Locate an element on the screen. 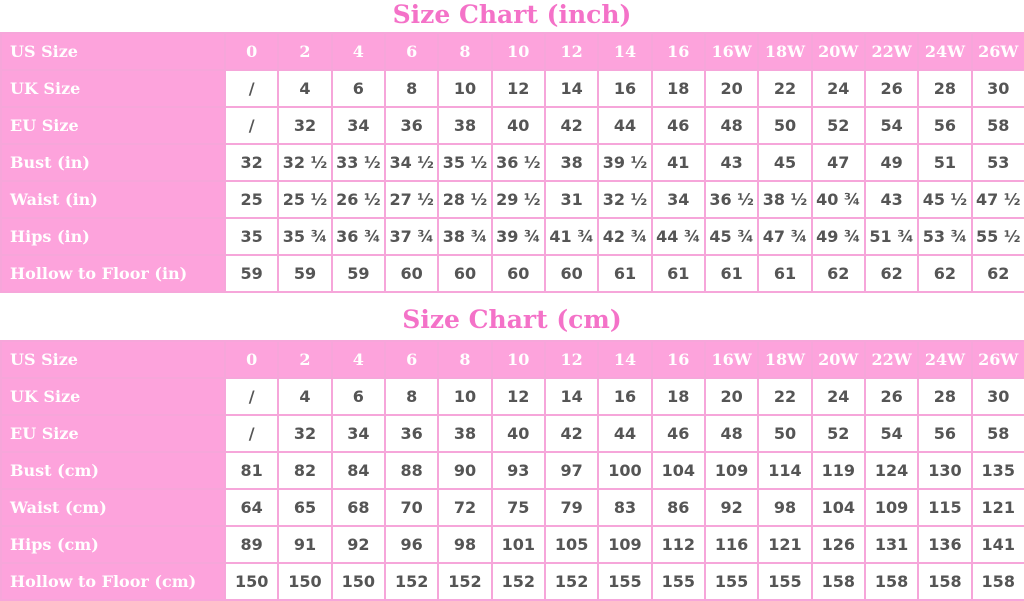 The height and width of the screenshot is (601, 1024). cell: 18 is located at coordinates (678, 396).